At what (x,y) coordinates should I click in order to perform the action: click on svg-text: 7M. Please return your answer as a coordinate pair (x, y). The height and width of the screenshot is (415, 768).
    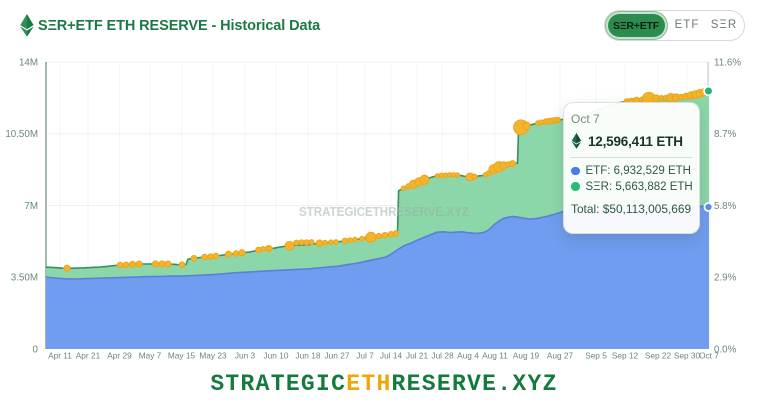
    Looking at the image, I should click on (31, 206).